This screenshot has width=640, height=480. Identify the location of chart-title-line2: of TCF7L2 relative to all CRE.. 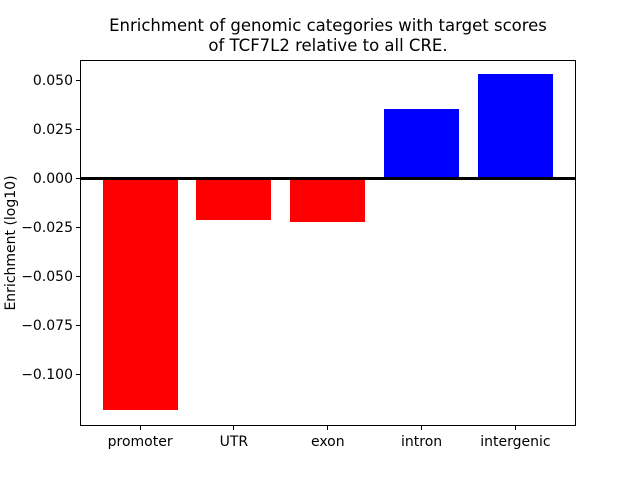
(328, 45).